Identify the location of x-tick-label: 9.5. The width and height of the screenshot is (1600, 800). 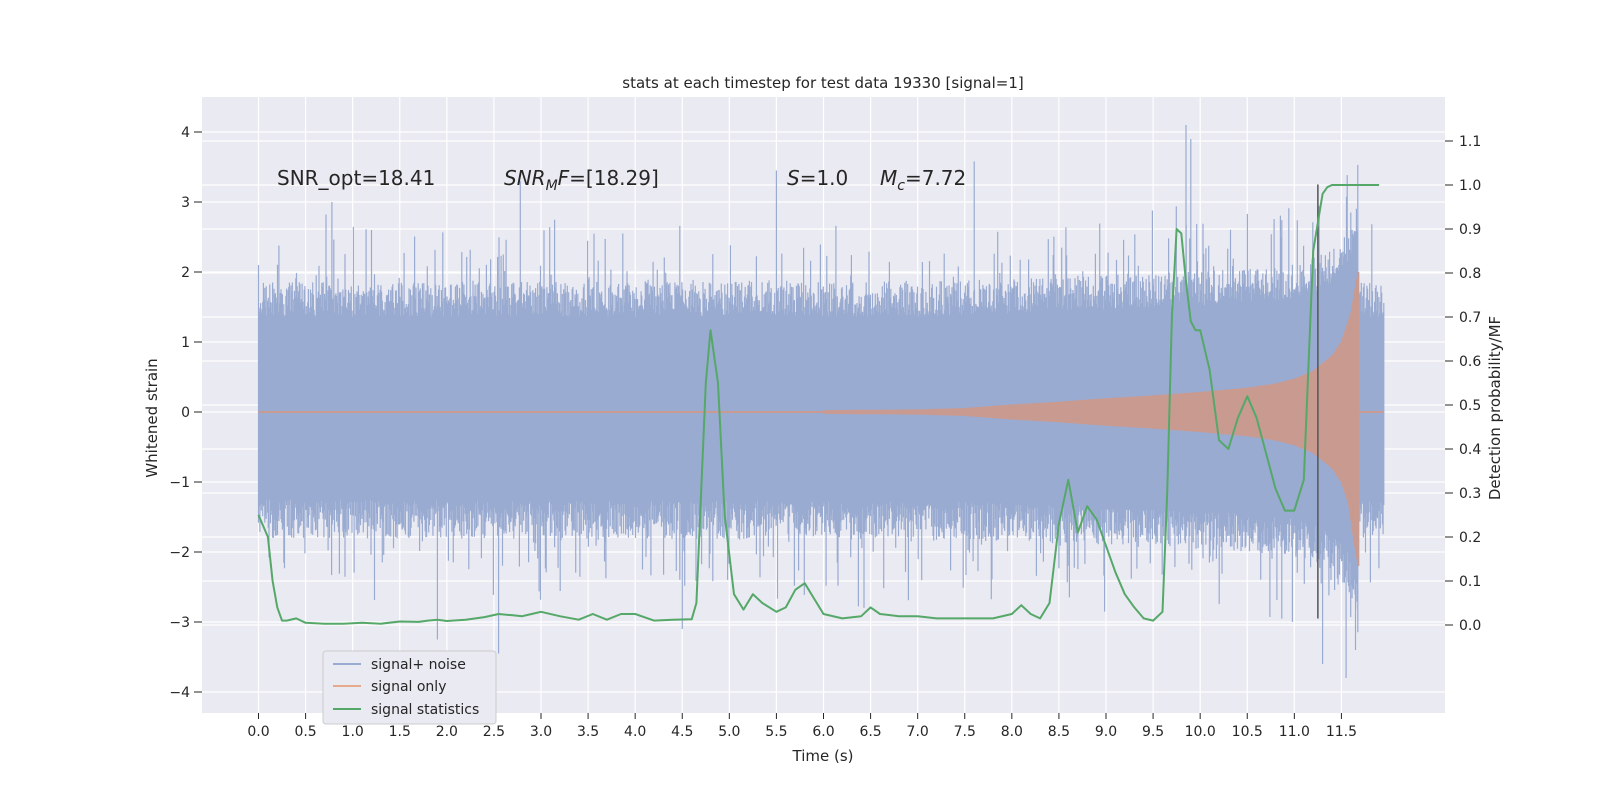
(1153, 732).